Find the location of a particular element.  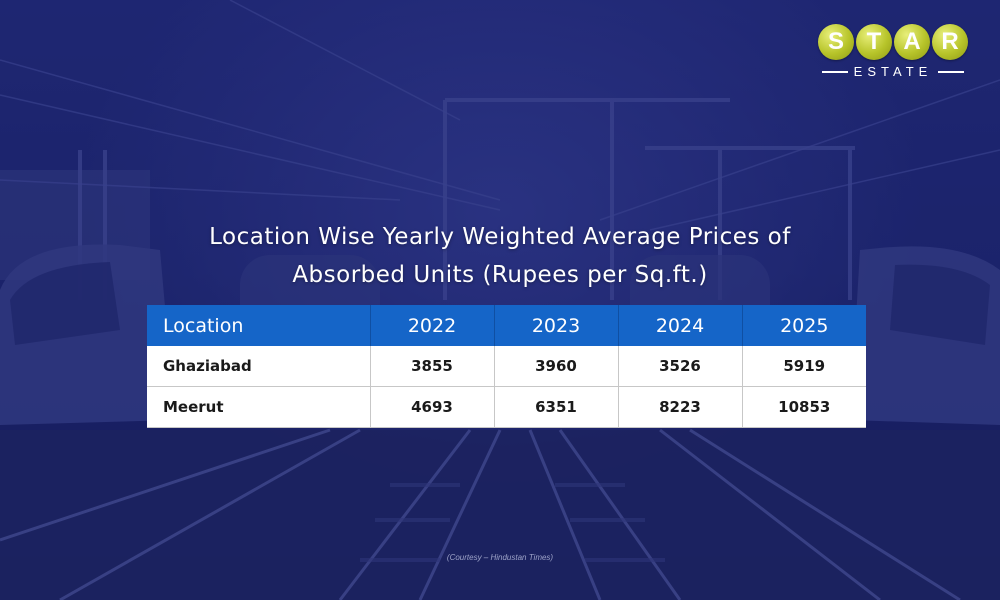

logo-letters: S T A R is located at coordinates (893, 42).